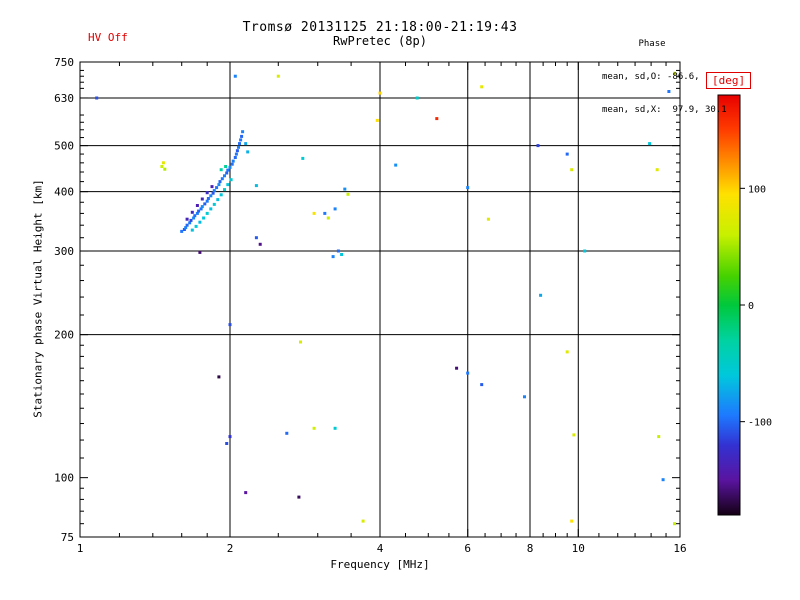  Describe the element at coordinates (729, 80) in the screenshot. I see `colorbar-units-label: [deg]` at that location.